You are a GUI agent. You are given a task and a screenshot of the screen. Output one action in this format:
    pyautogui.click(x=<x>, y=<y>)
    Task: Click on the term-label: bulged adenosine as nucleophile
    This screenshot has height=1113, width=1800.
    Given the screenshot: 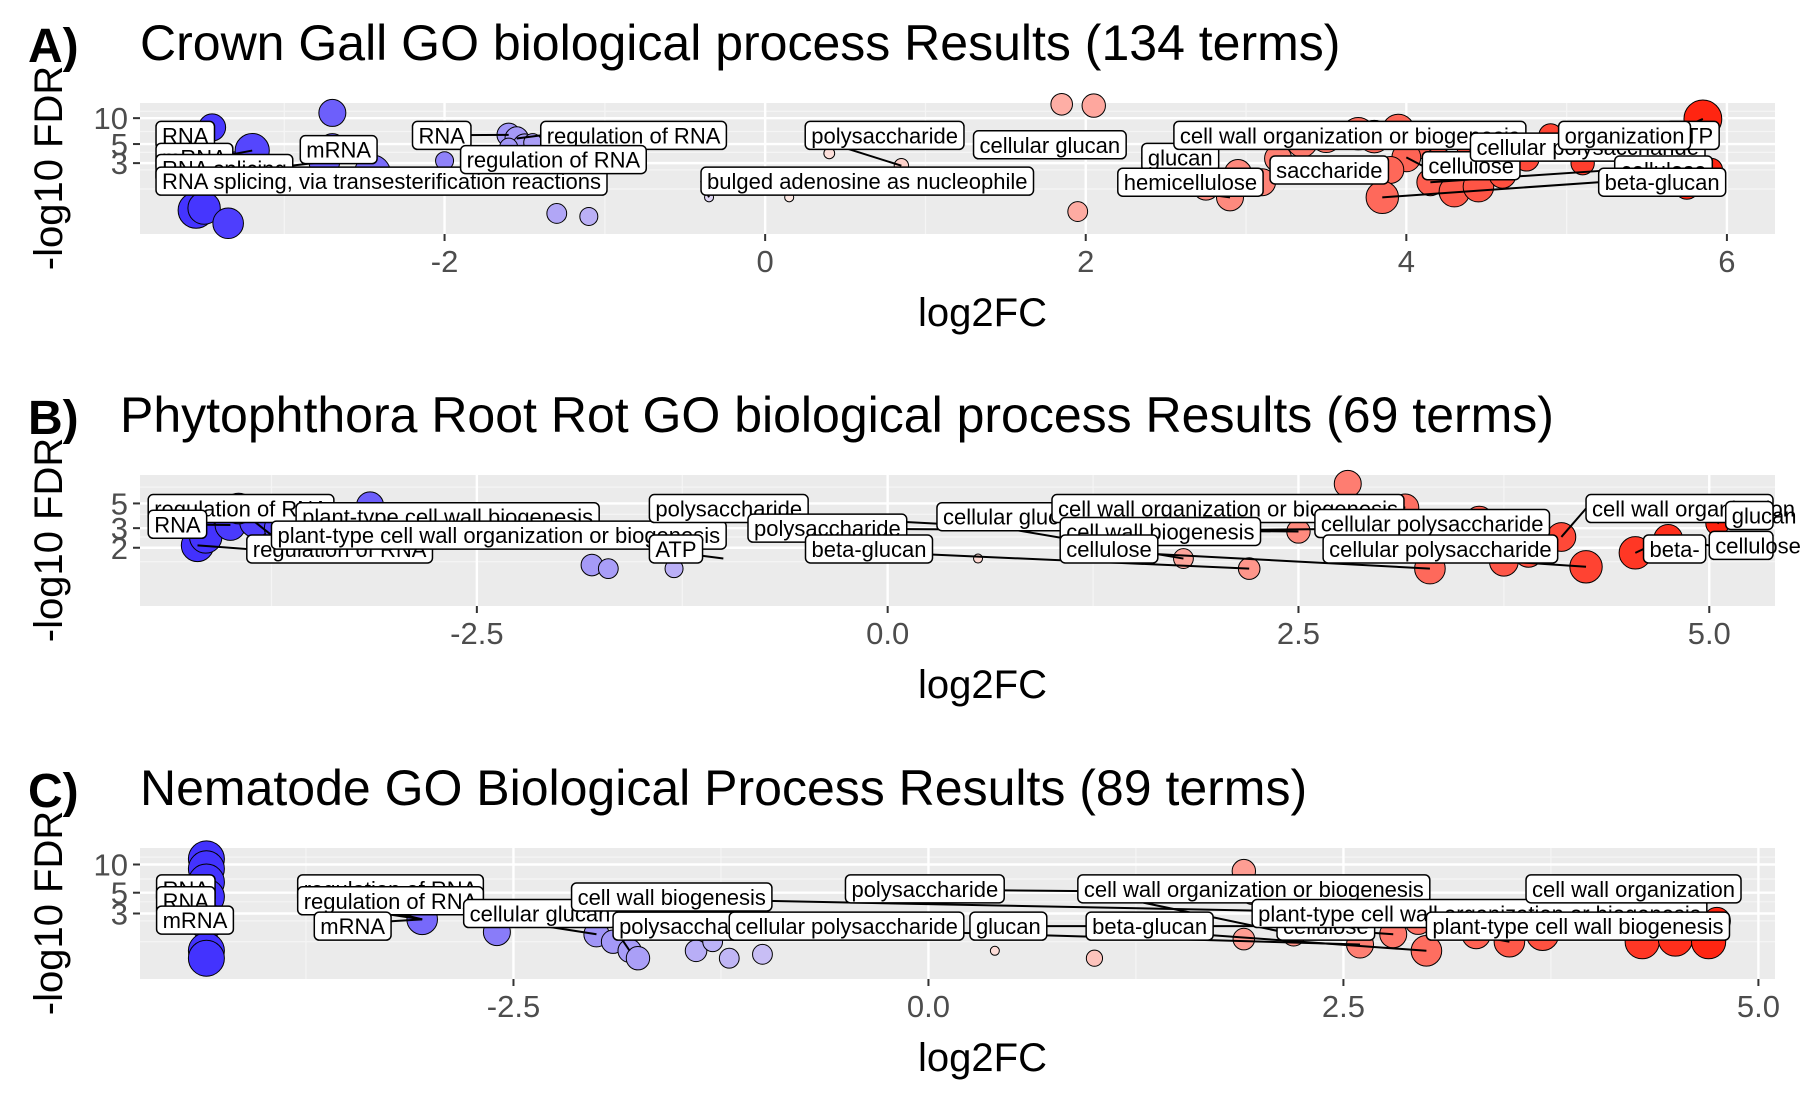 What is the action you would take?
    pyautogui.click(x=867, y=181)
    